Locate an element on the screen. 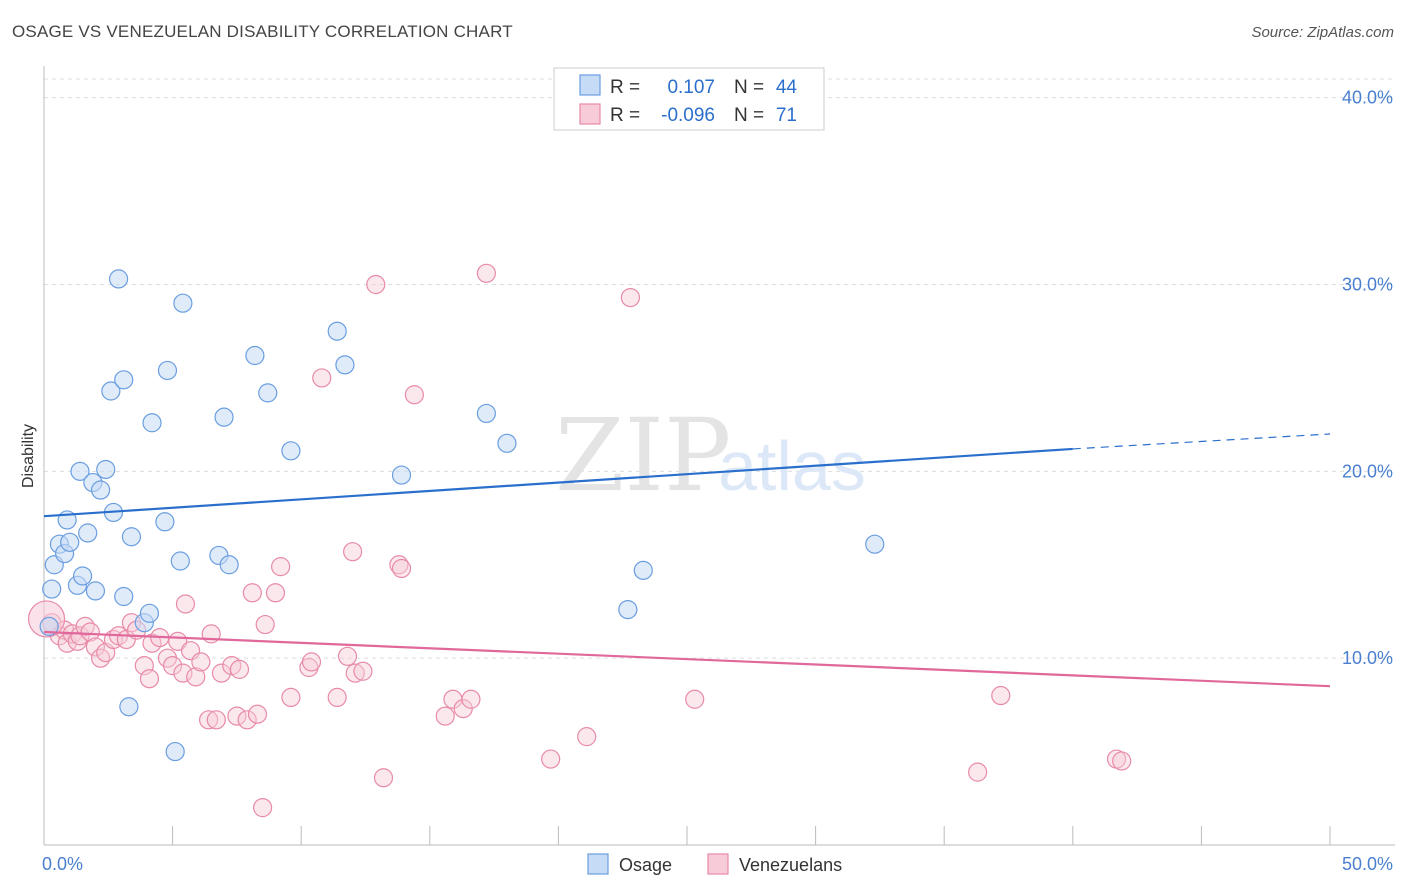 The width and height of the screenshot is (1406, 892). legend-r-label-venezuelans: R = is located at coordinates (625, 115).